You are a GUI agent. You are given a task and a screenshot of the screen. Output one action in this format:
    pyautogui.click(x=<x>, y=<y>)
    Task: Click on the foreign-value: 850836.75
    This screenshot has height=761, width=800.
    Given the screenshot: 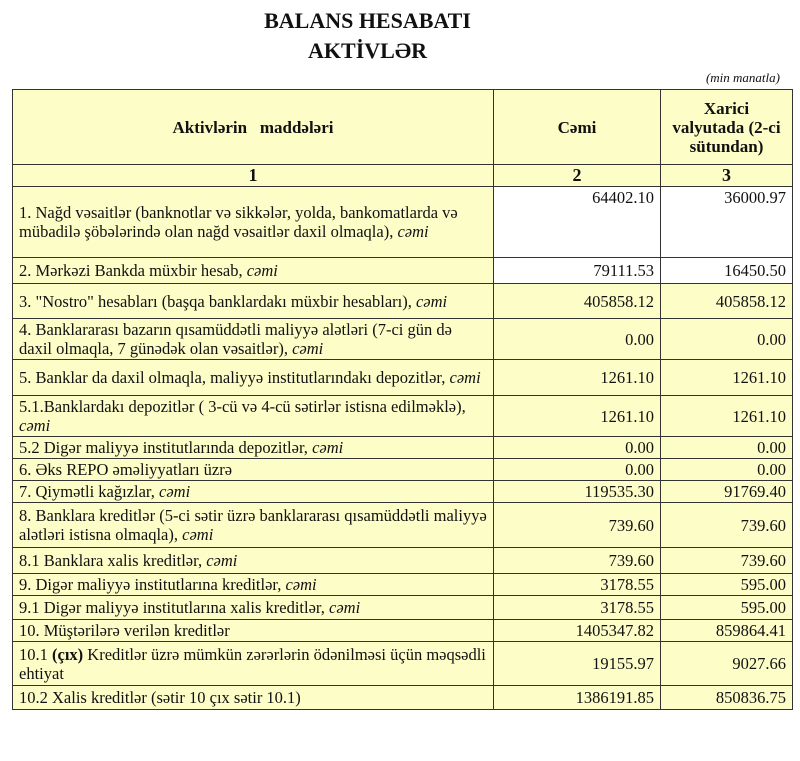 What is the action you would take?
    pyautogui.click(x=726, y=697)
    